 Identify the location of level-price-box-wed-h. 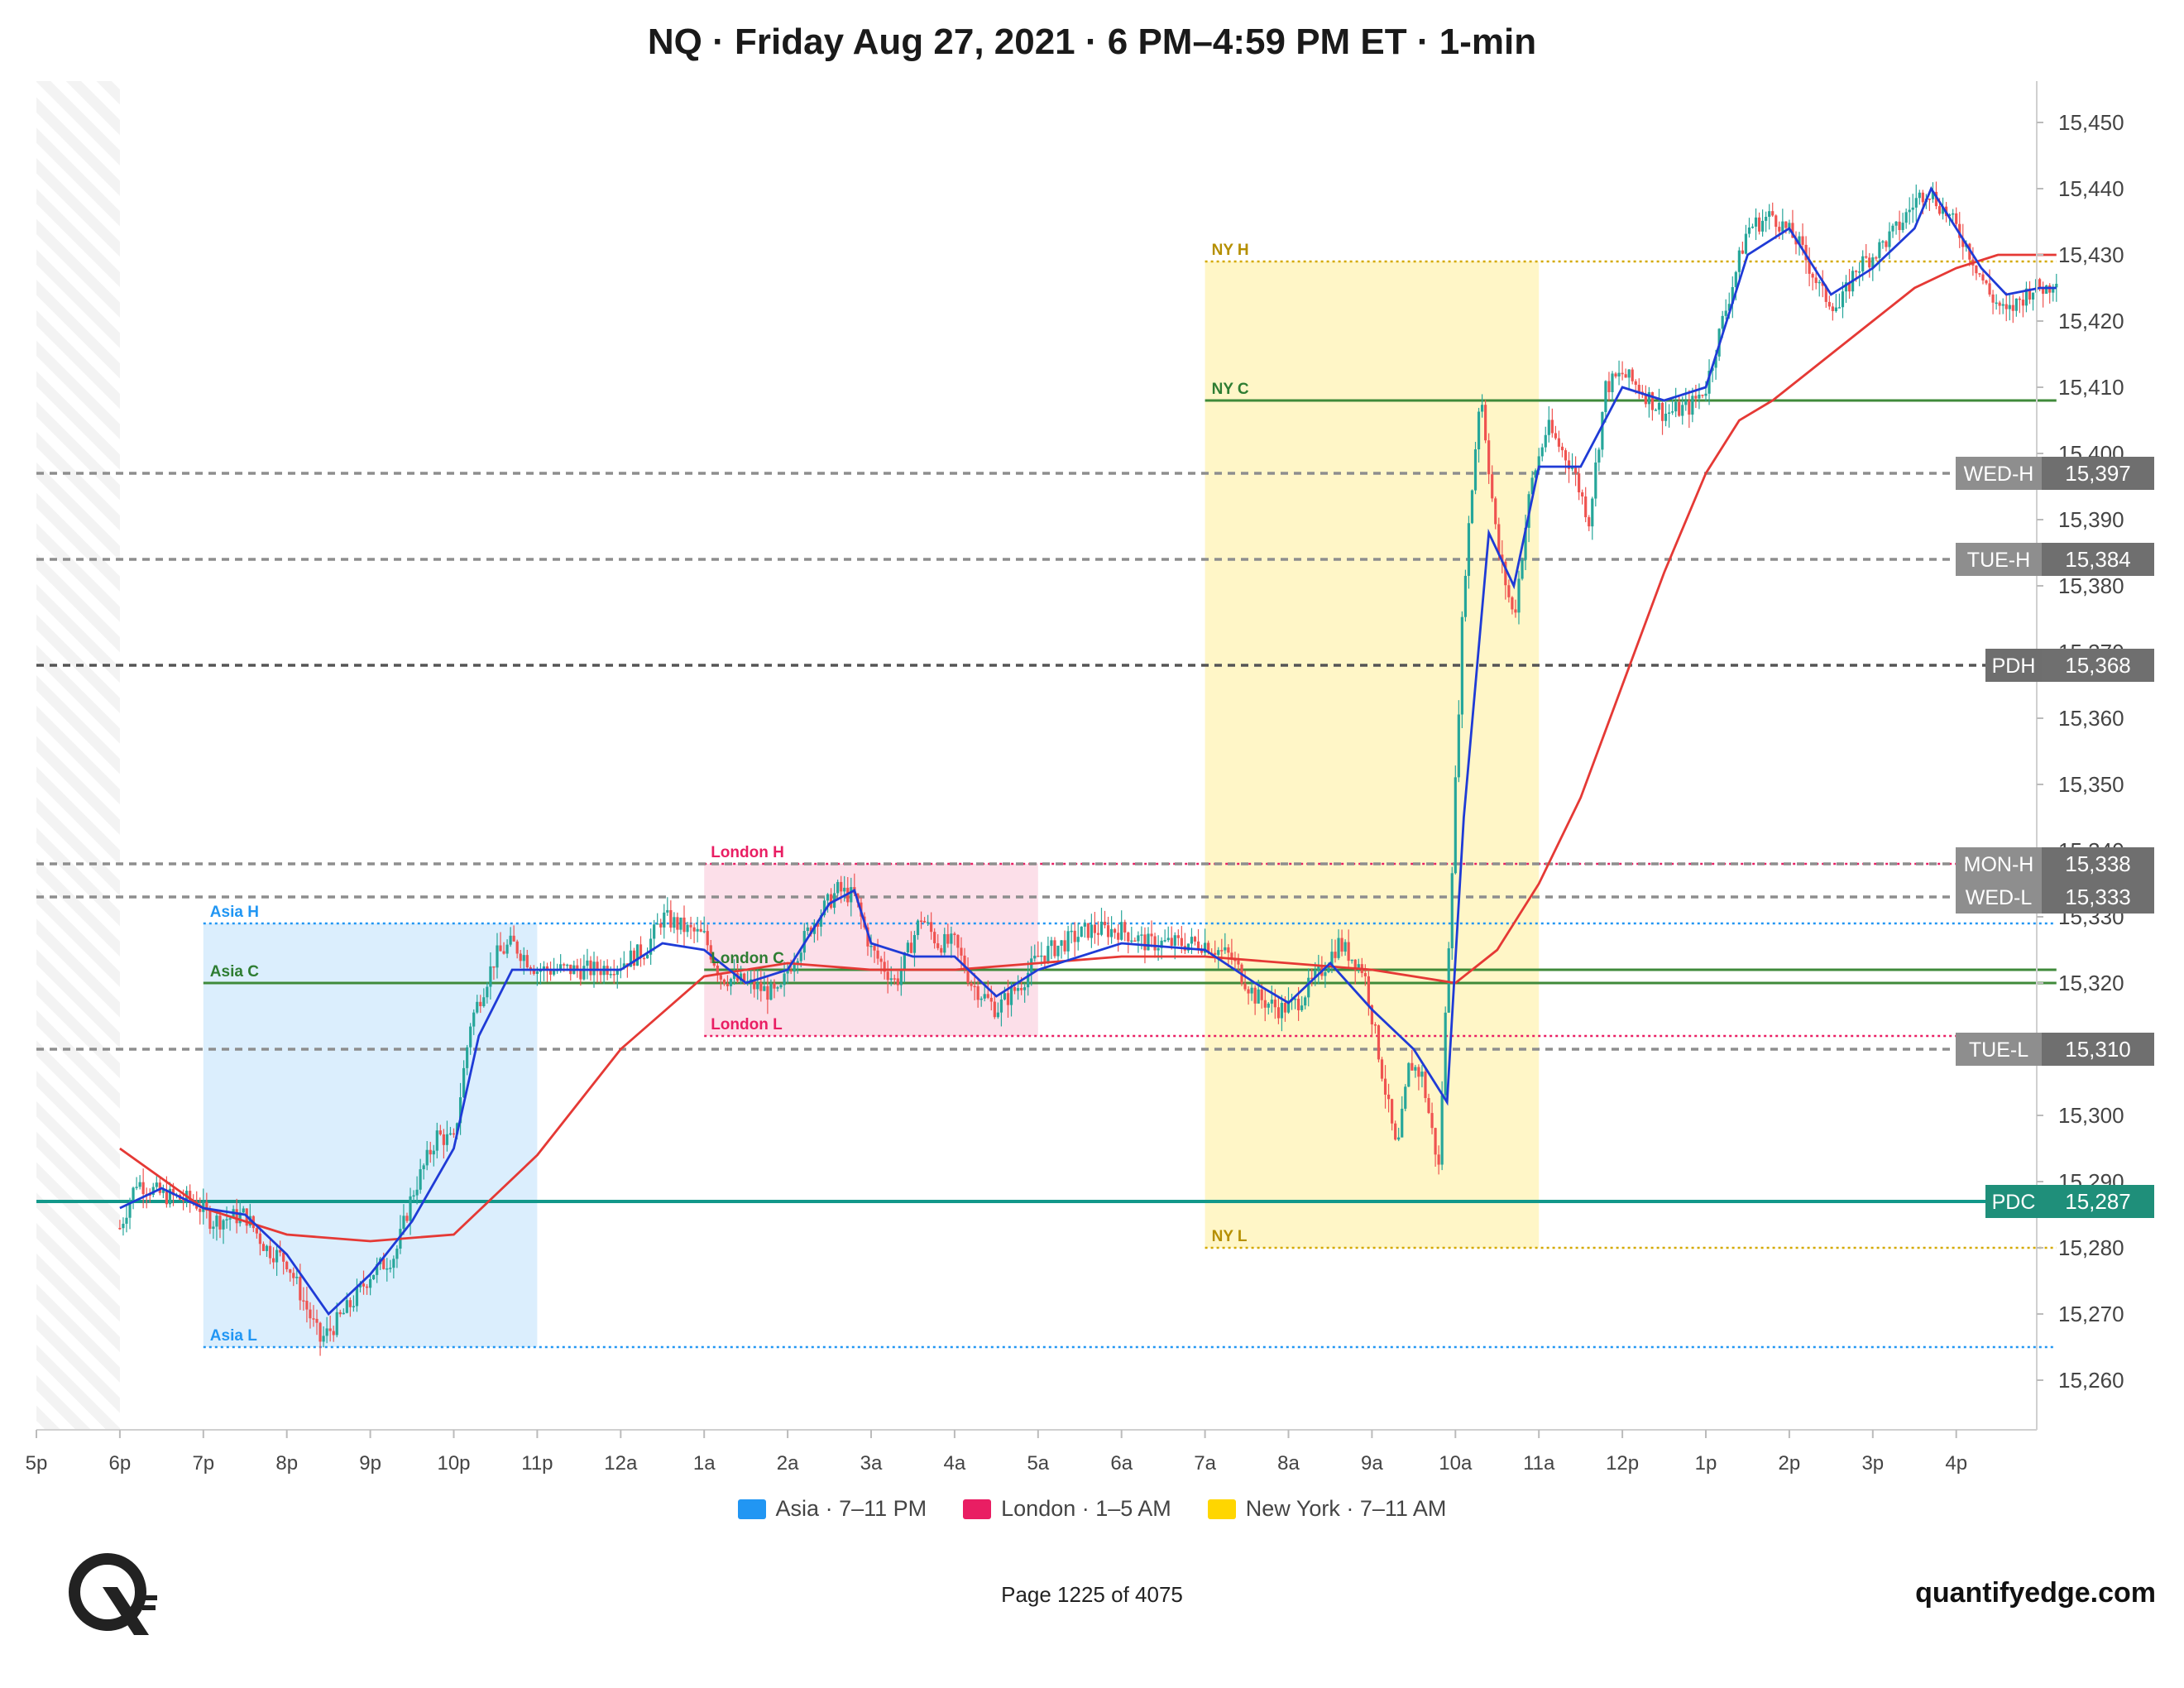
(2098, 473).